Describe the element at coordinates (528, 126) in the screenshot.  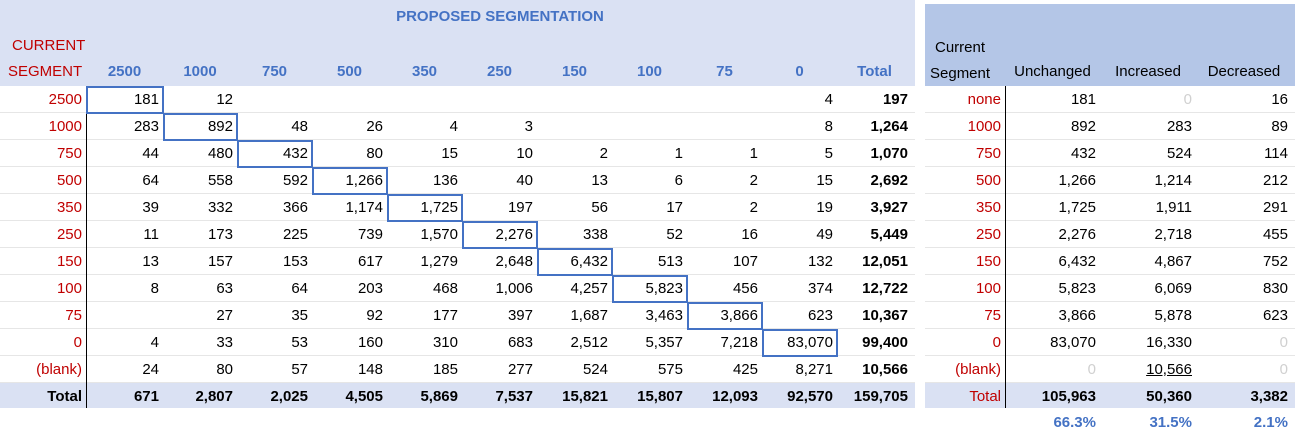
I see `table-cell: 3` at that location.